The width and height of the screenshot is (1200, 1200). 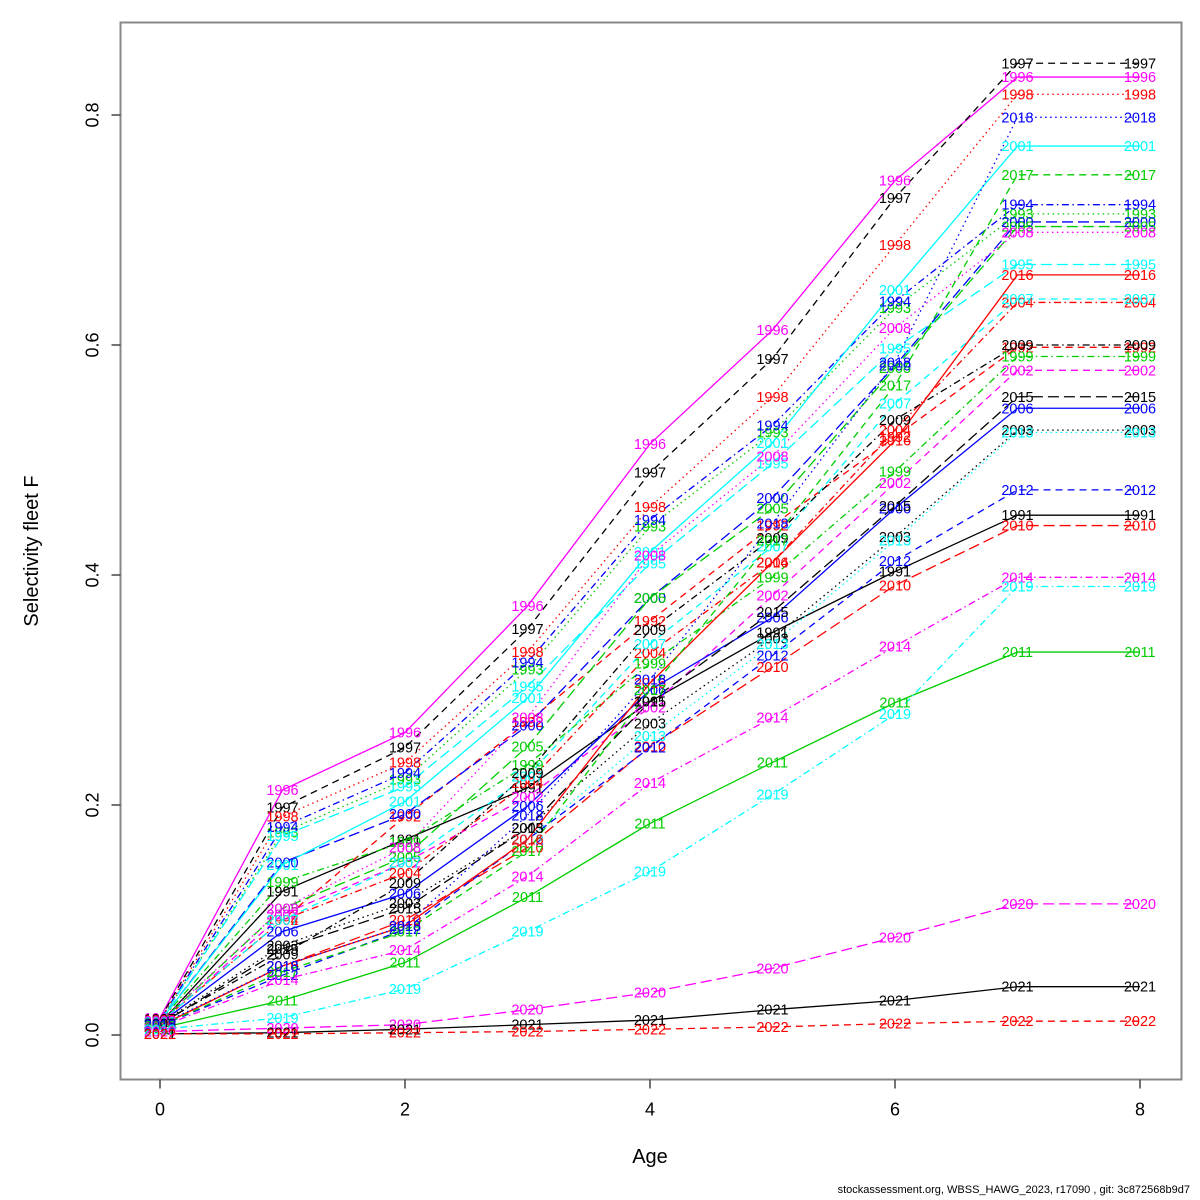 I want to click on year-label-2011-age-4: 2011, so click(x=649, y=824).